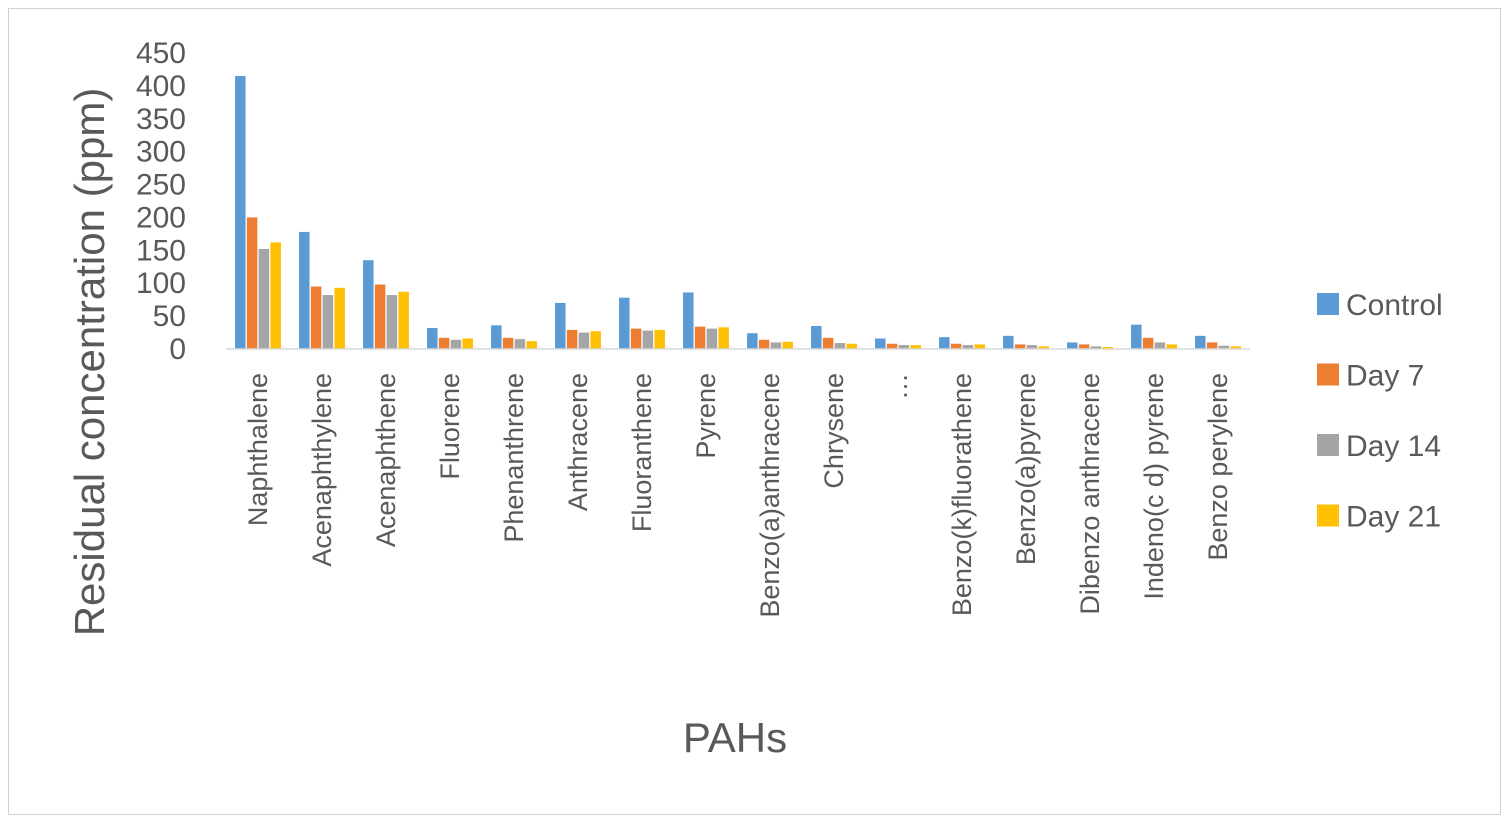 The width and height of the screenshot is (1509, 823). Describe the element at coordinates (979, 346) in the screenshot. I see `bar-day-21-benzo-k-fluorathene` at that location.